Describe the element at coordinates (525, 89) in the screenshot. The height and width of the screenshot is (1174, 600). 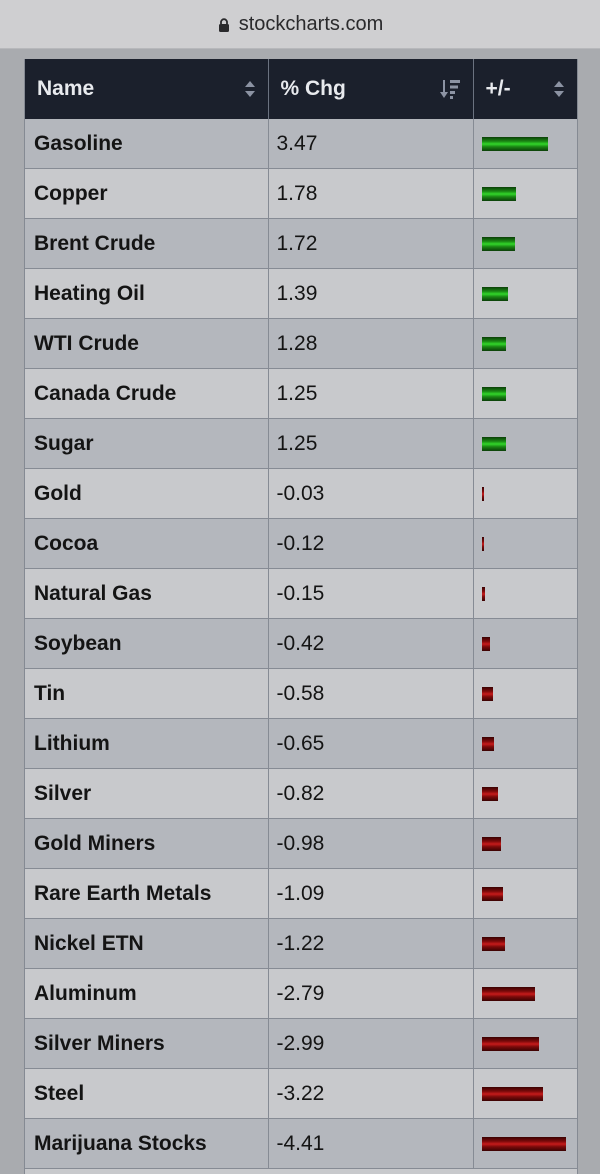
I see `column-header-plusminus: +/-` at that location.